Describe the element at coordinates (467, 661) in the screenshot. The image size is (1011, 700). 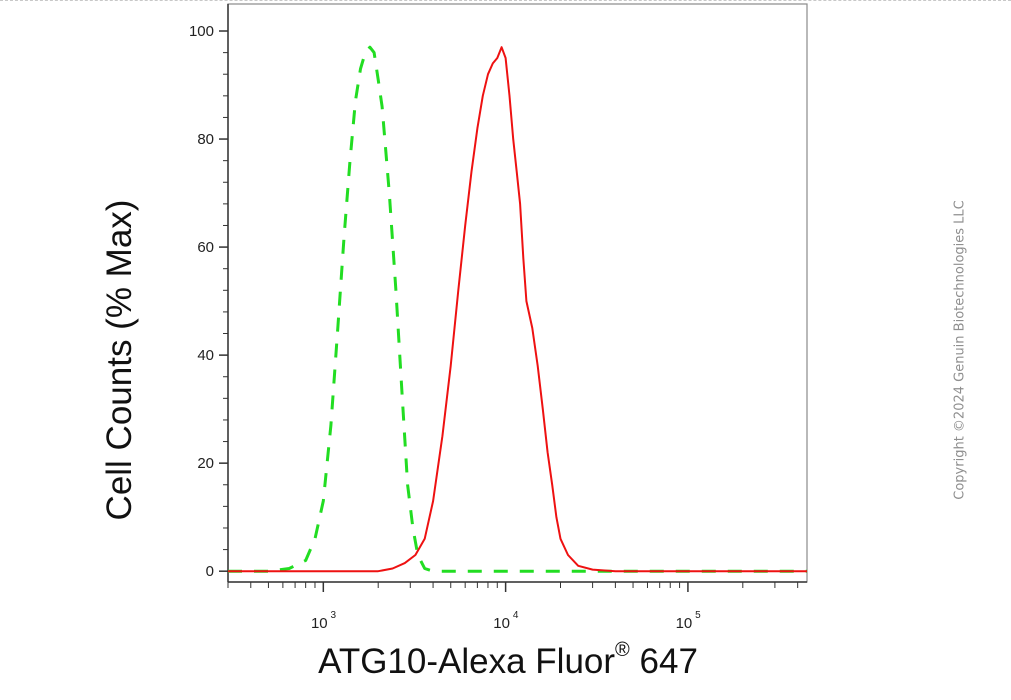
I see `x-axis-label-main: ATG10-Alexa Fluor` at that location.